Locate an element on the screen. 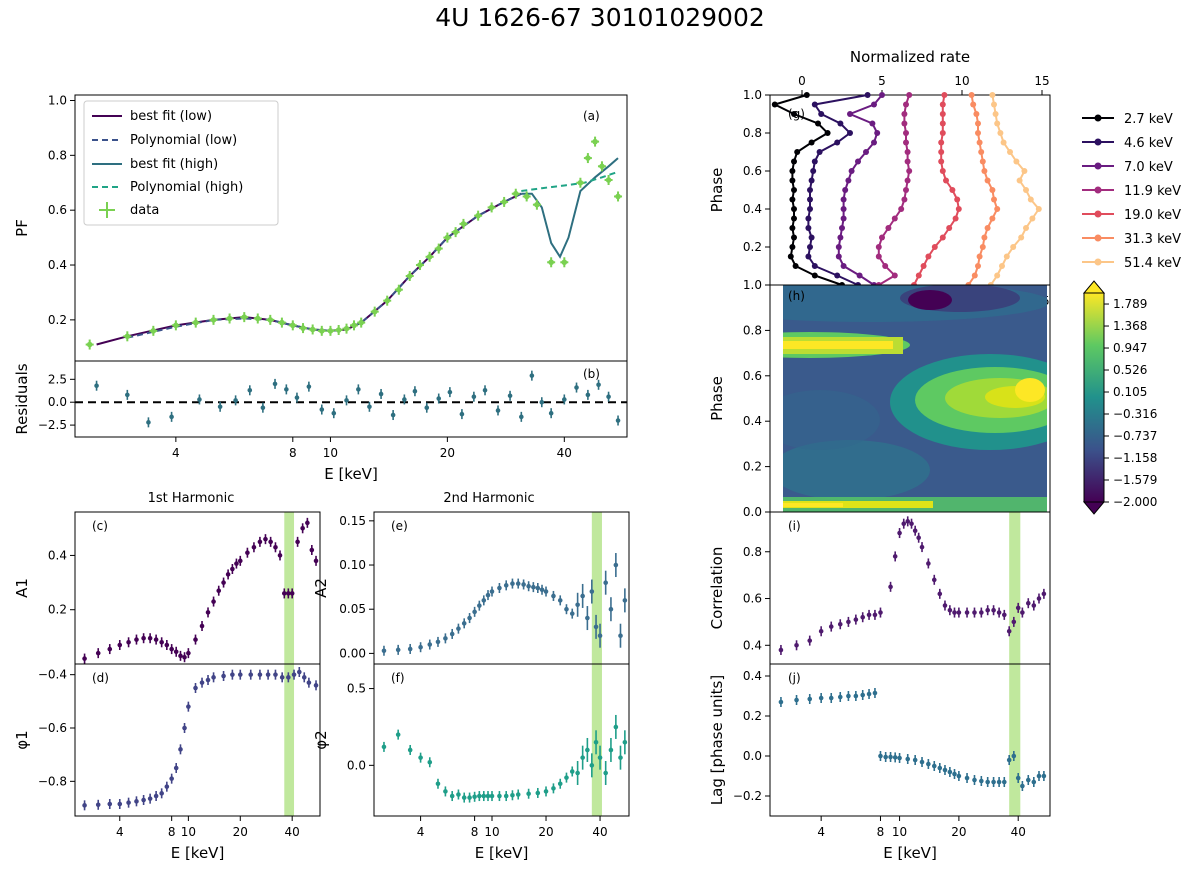 The height and width of the screenshot is (869, 1200). xtick-label-j: 4 is located at coordinates (821, 832).